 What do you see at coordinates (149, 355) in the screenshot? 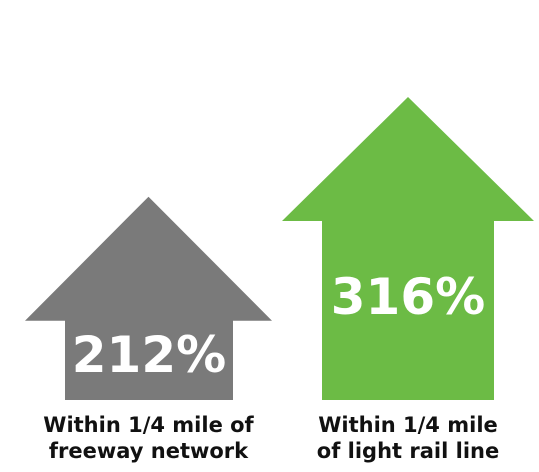
I see `value-label-1: 212%` at bounding box center [149, 355].